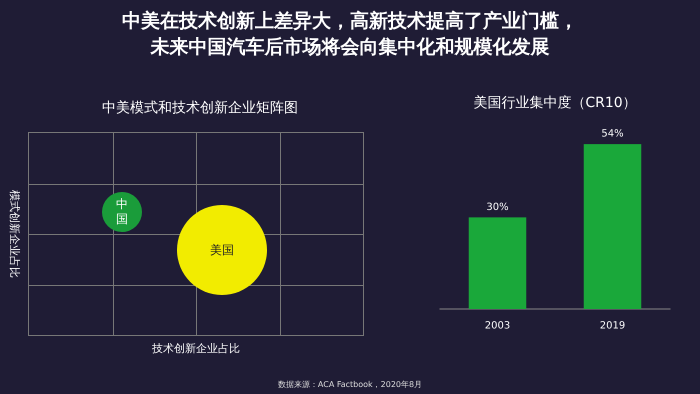  Describe the element at coordinates (612, 134) in the screenshot. I see `data-label: 54%` at that location.